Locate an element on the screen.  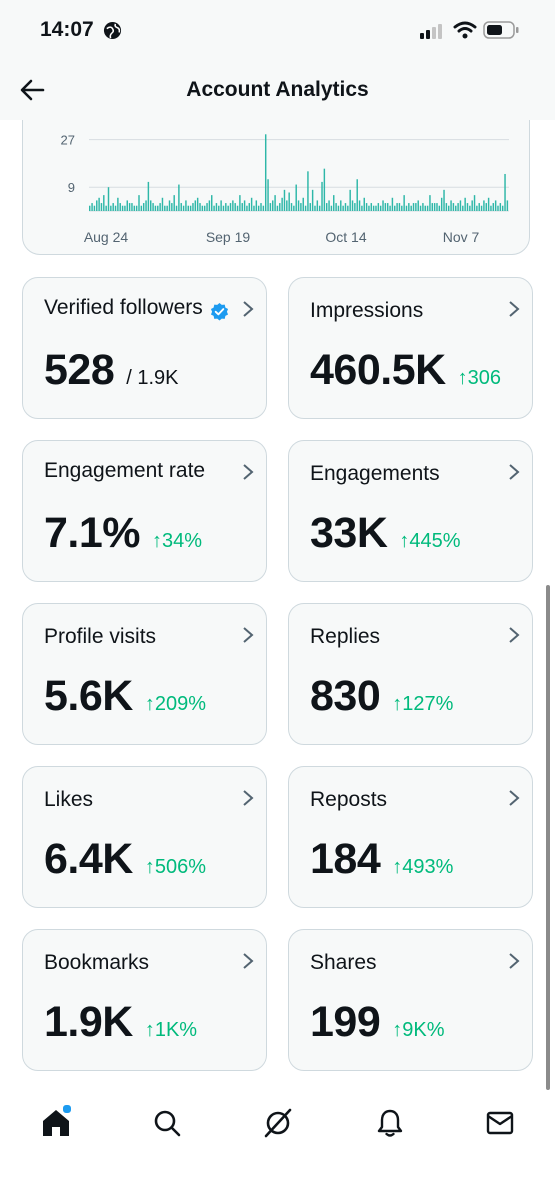
stat-change: ↑9K% is located at coordinates (418, 1030).